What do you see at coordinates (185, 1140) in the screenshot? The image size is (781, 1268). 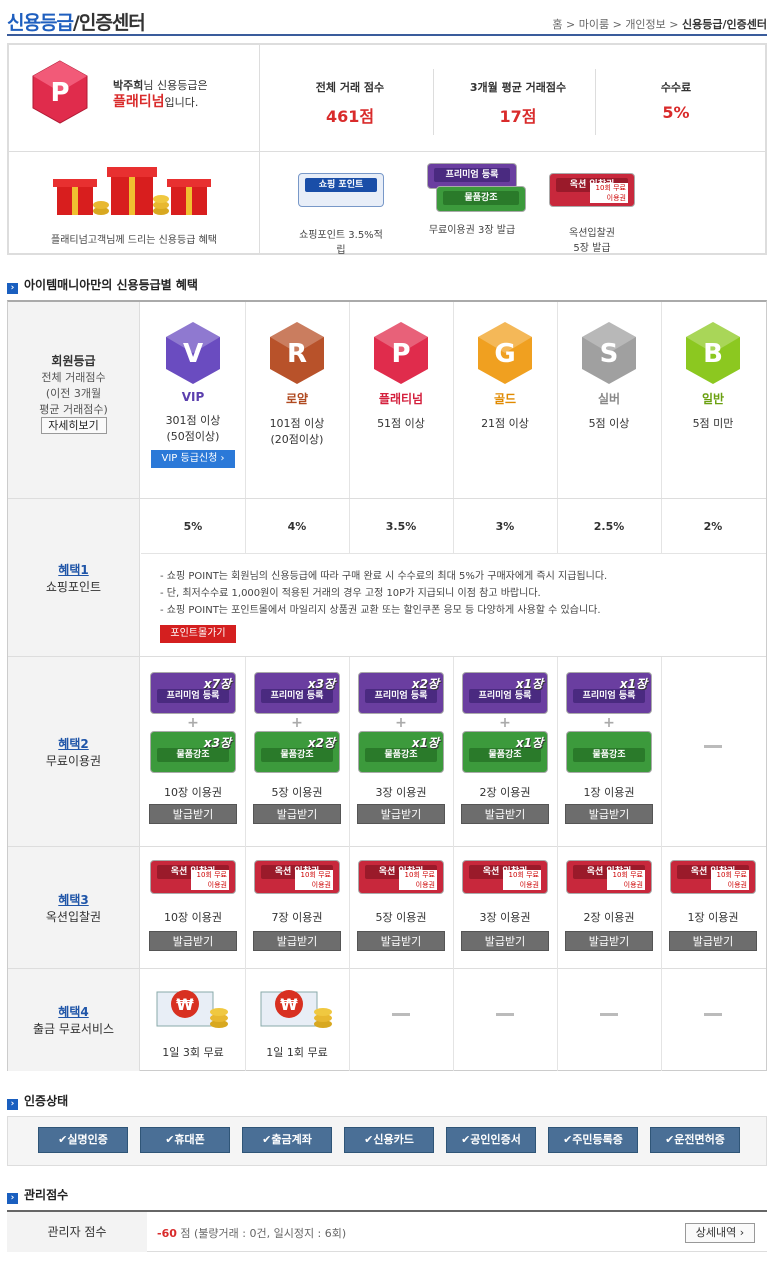 I see `auth-phone-button: ✔휴대폰` at bounding box center [185, 1140].